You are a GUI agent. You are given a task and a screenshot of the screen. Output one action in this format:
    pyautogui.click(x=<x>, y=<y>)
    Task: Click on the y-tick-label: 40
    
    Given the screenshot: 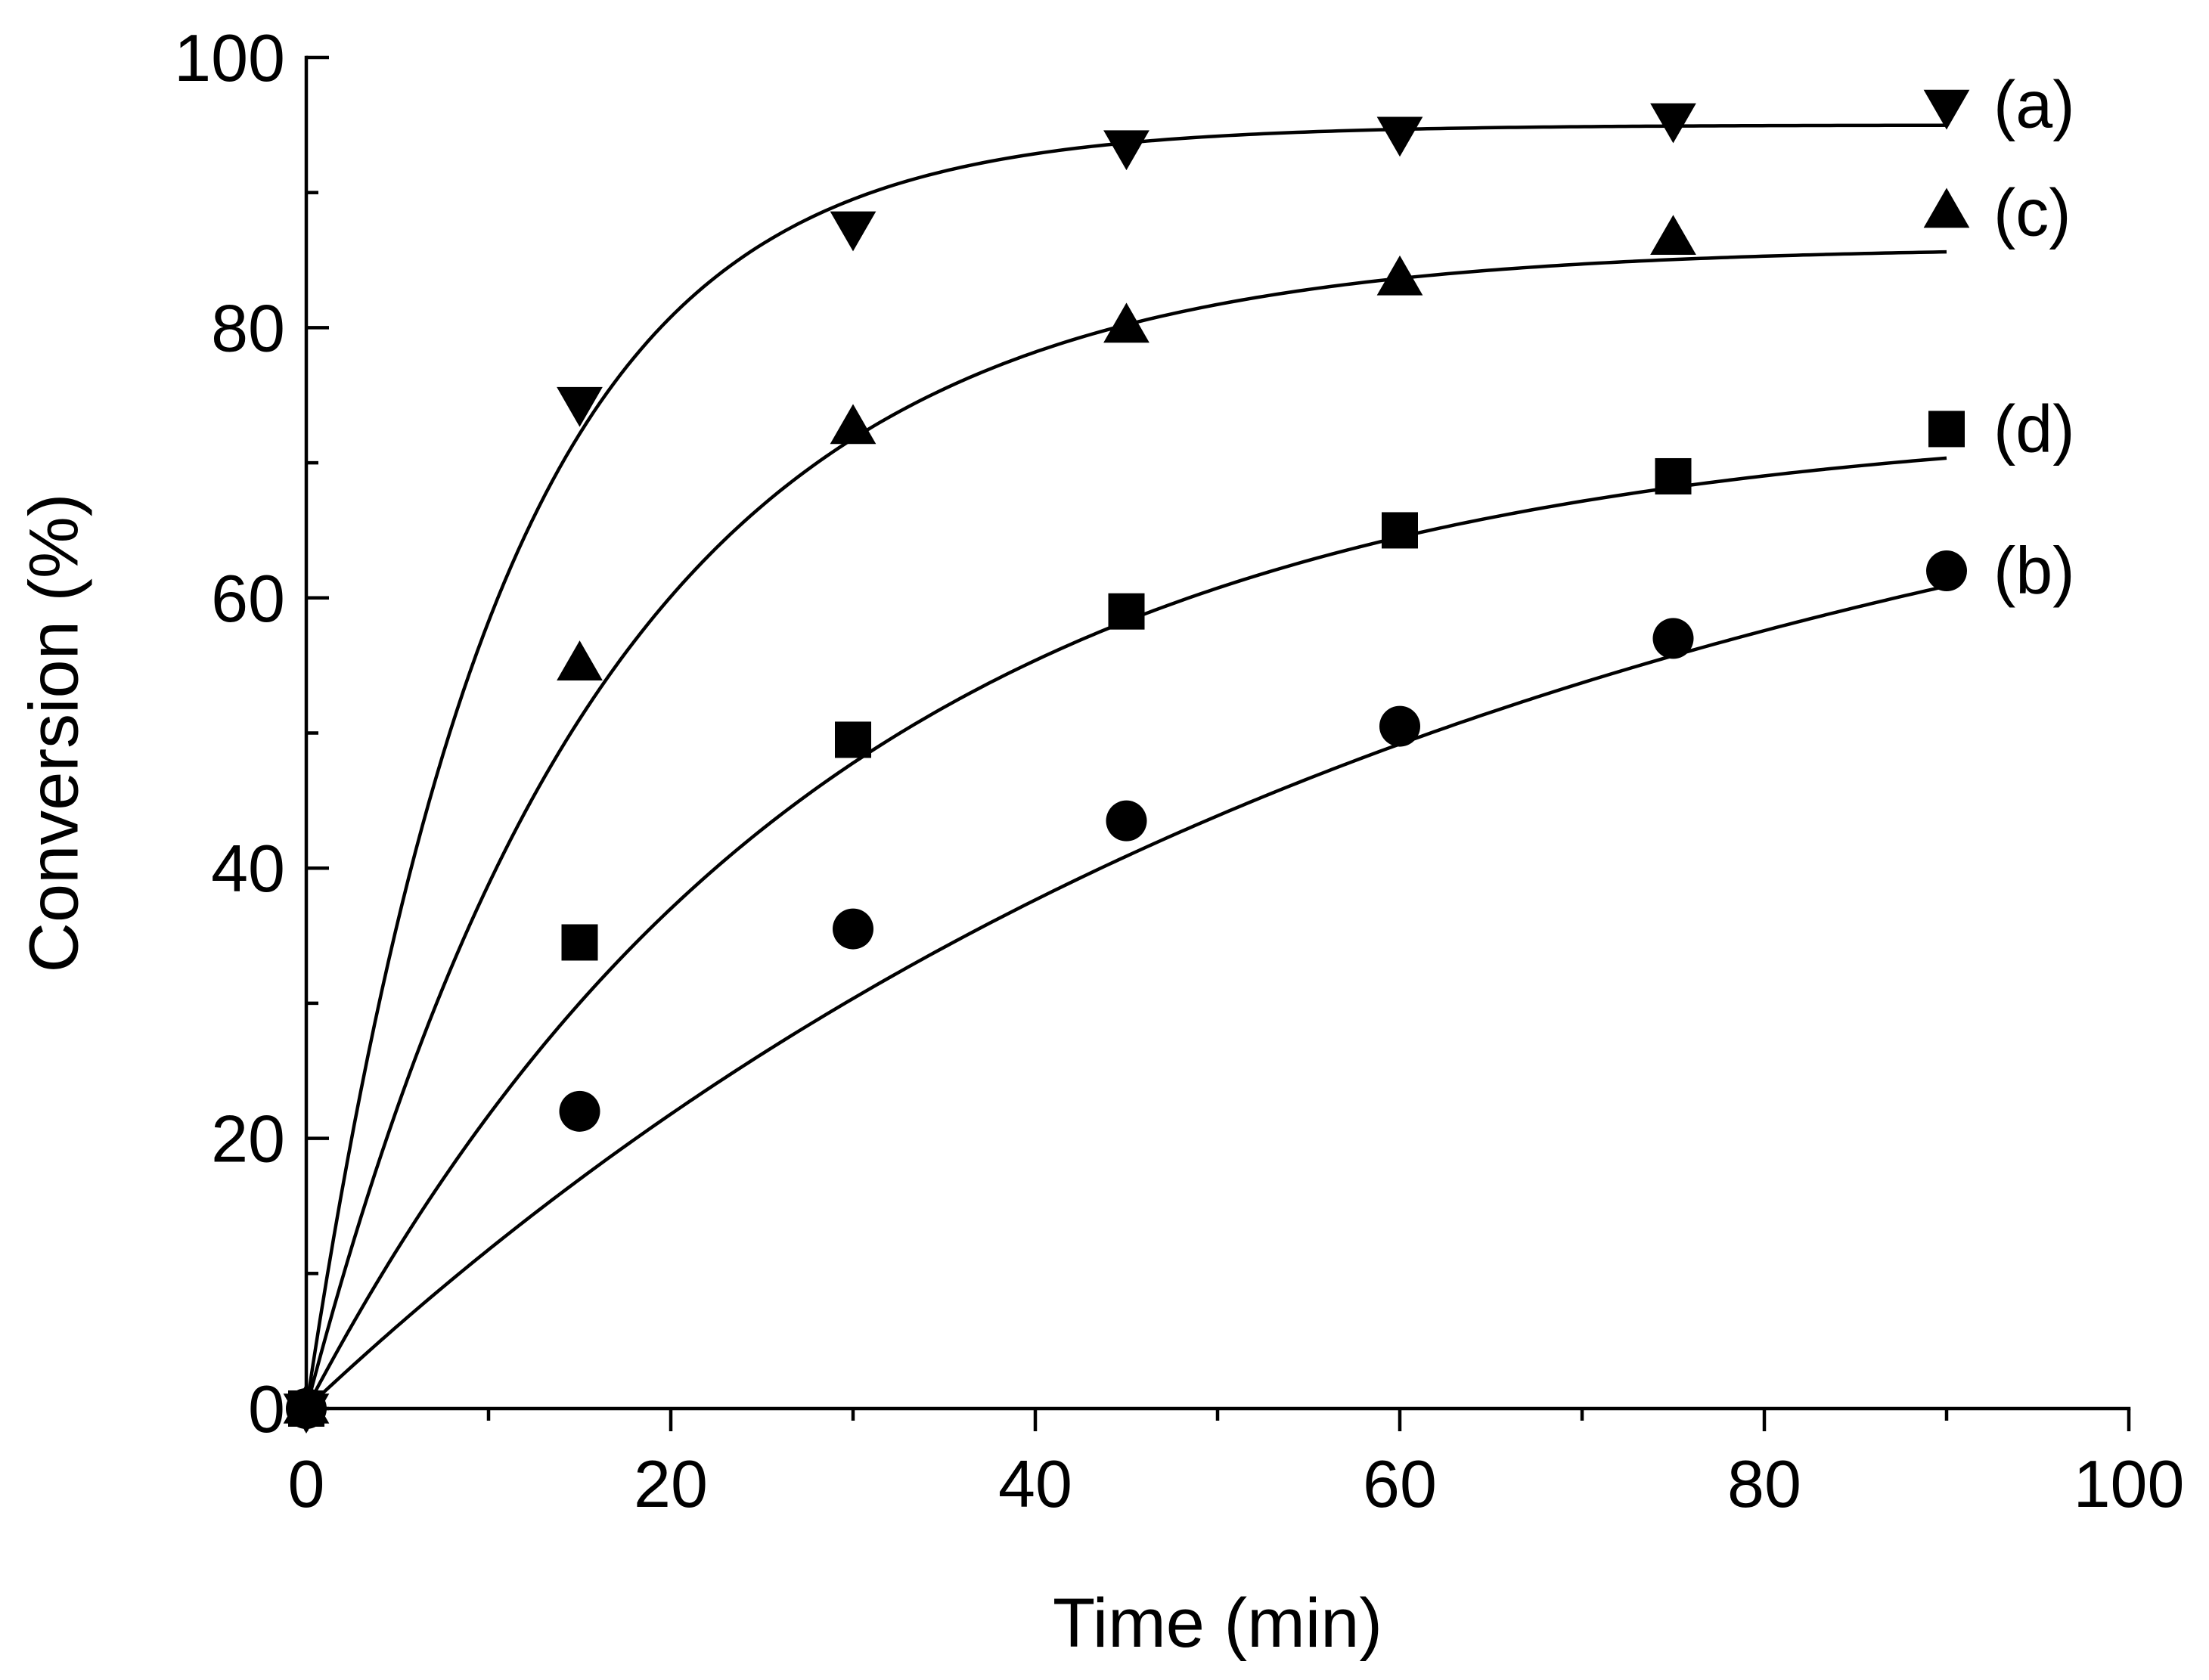 What is the action you would take?
    pyautogui.click(x=248, y=868)
    